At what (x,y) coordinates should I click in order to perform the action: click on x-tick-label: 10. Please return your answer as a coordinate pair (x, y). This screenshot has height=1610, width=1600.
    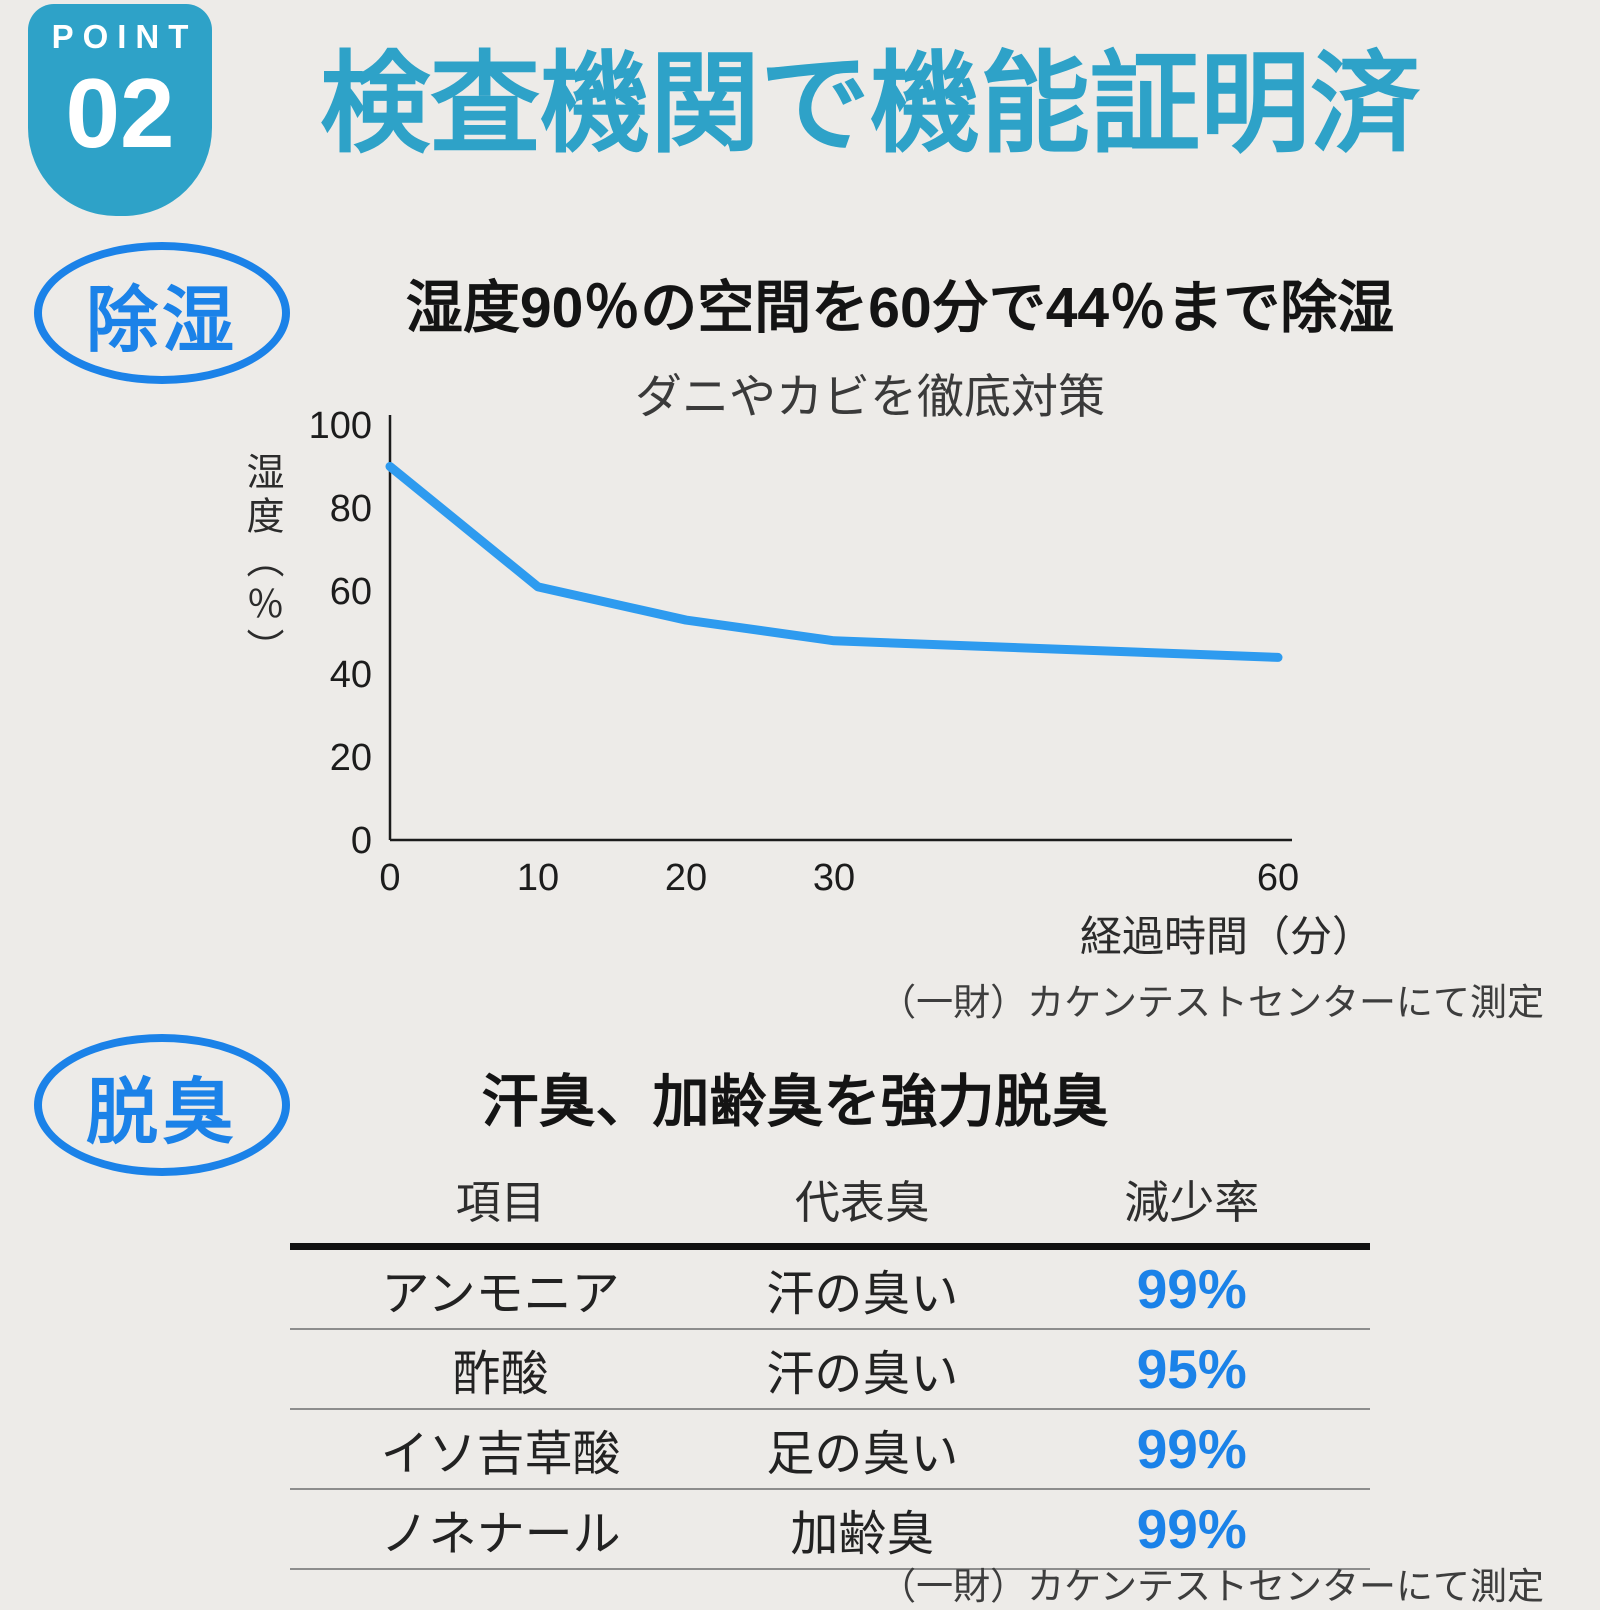
    Looking at the image, I should click on (538, 878).